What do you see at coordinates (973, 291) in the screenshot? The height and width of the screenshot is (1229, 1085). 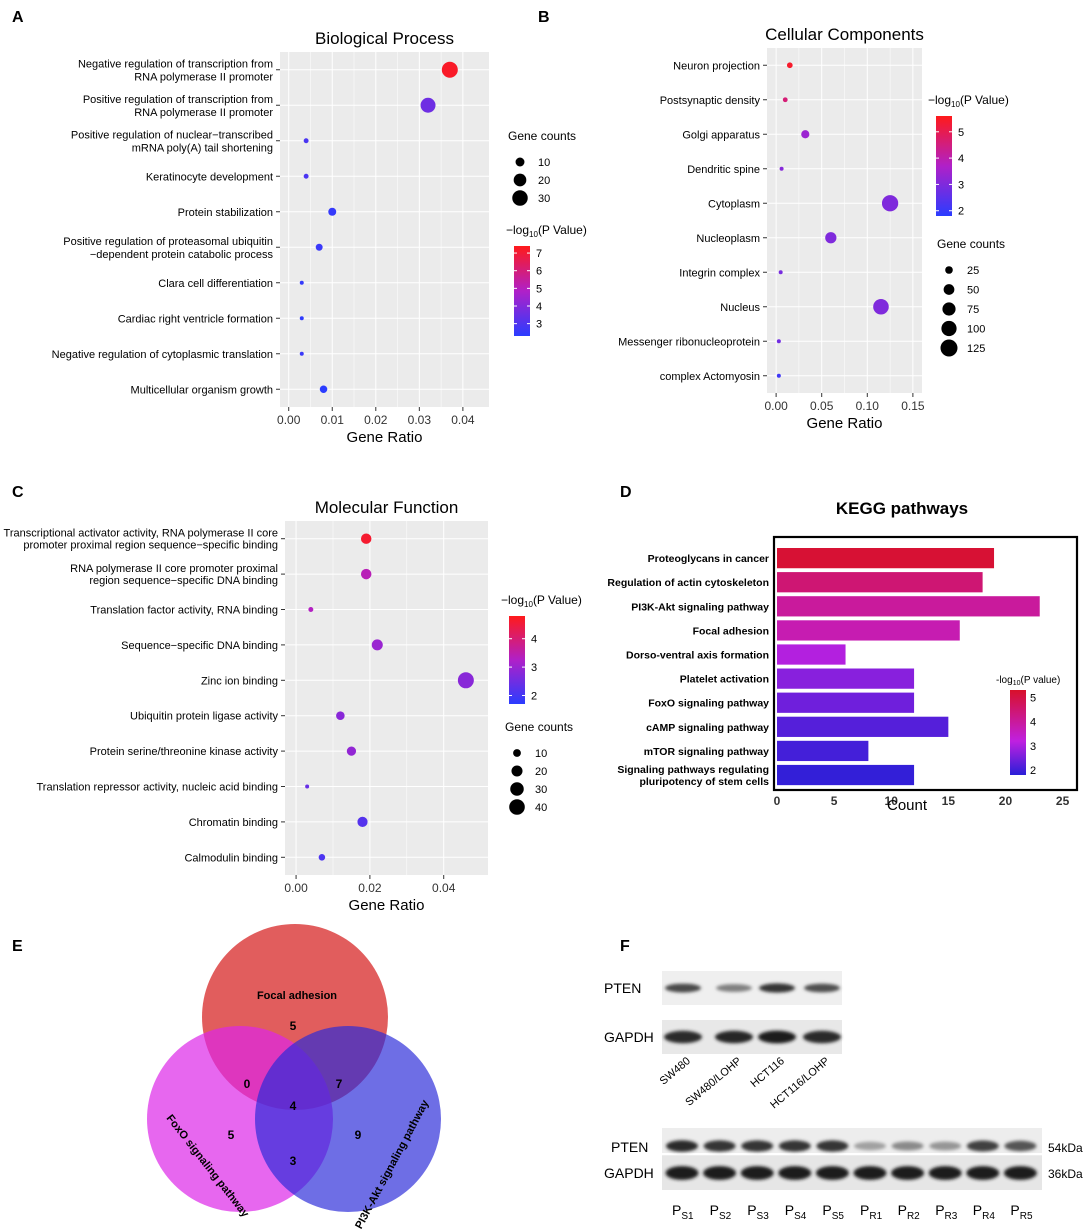 I see `size-legend-label: 50` at bounding box center [973, 291].